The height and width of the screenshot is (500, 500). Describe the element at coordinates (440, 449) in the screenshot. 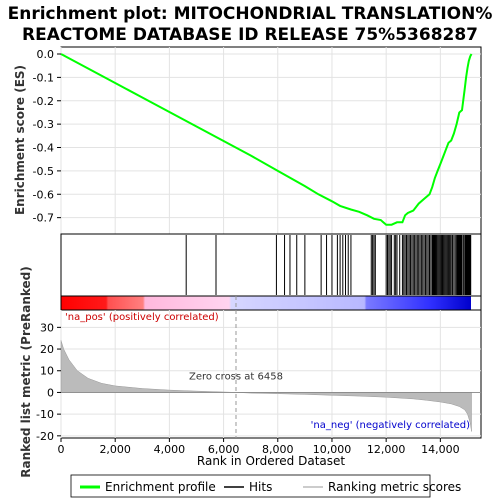

I see `x-tick-label: 14,000` at that location.